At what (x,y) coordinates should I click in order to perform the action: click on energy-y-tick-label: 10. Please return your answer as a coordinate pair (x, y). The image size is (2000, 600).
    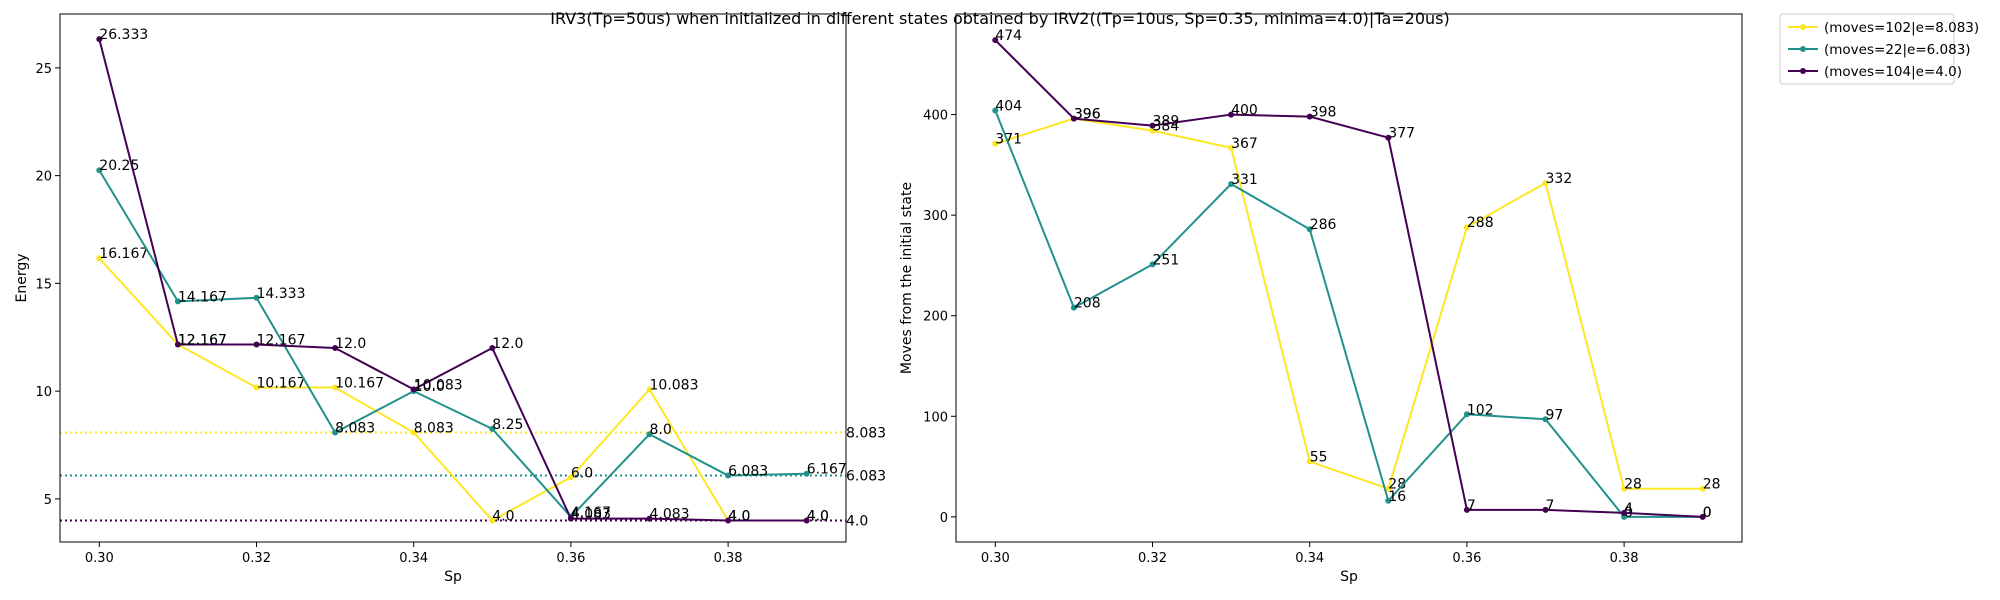
    Looking at the image, I should click on (43, 392).